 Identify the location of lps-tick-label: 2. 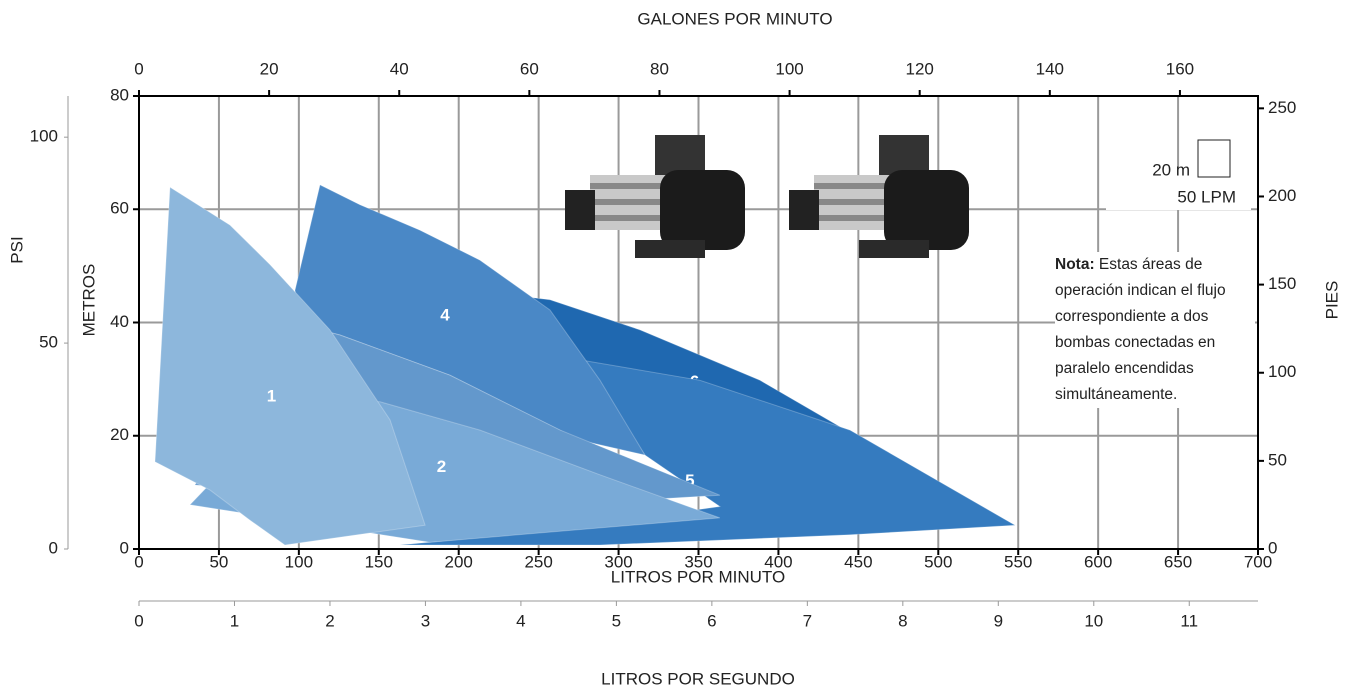
(329, 620).